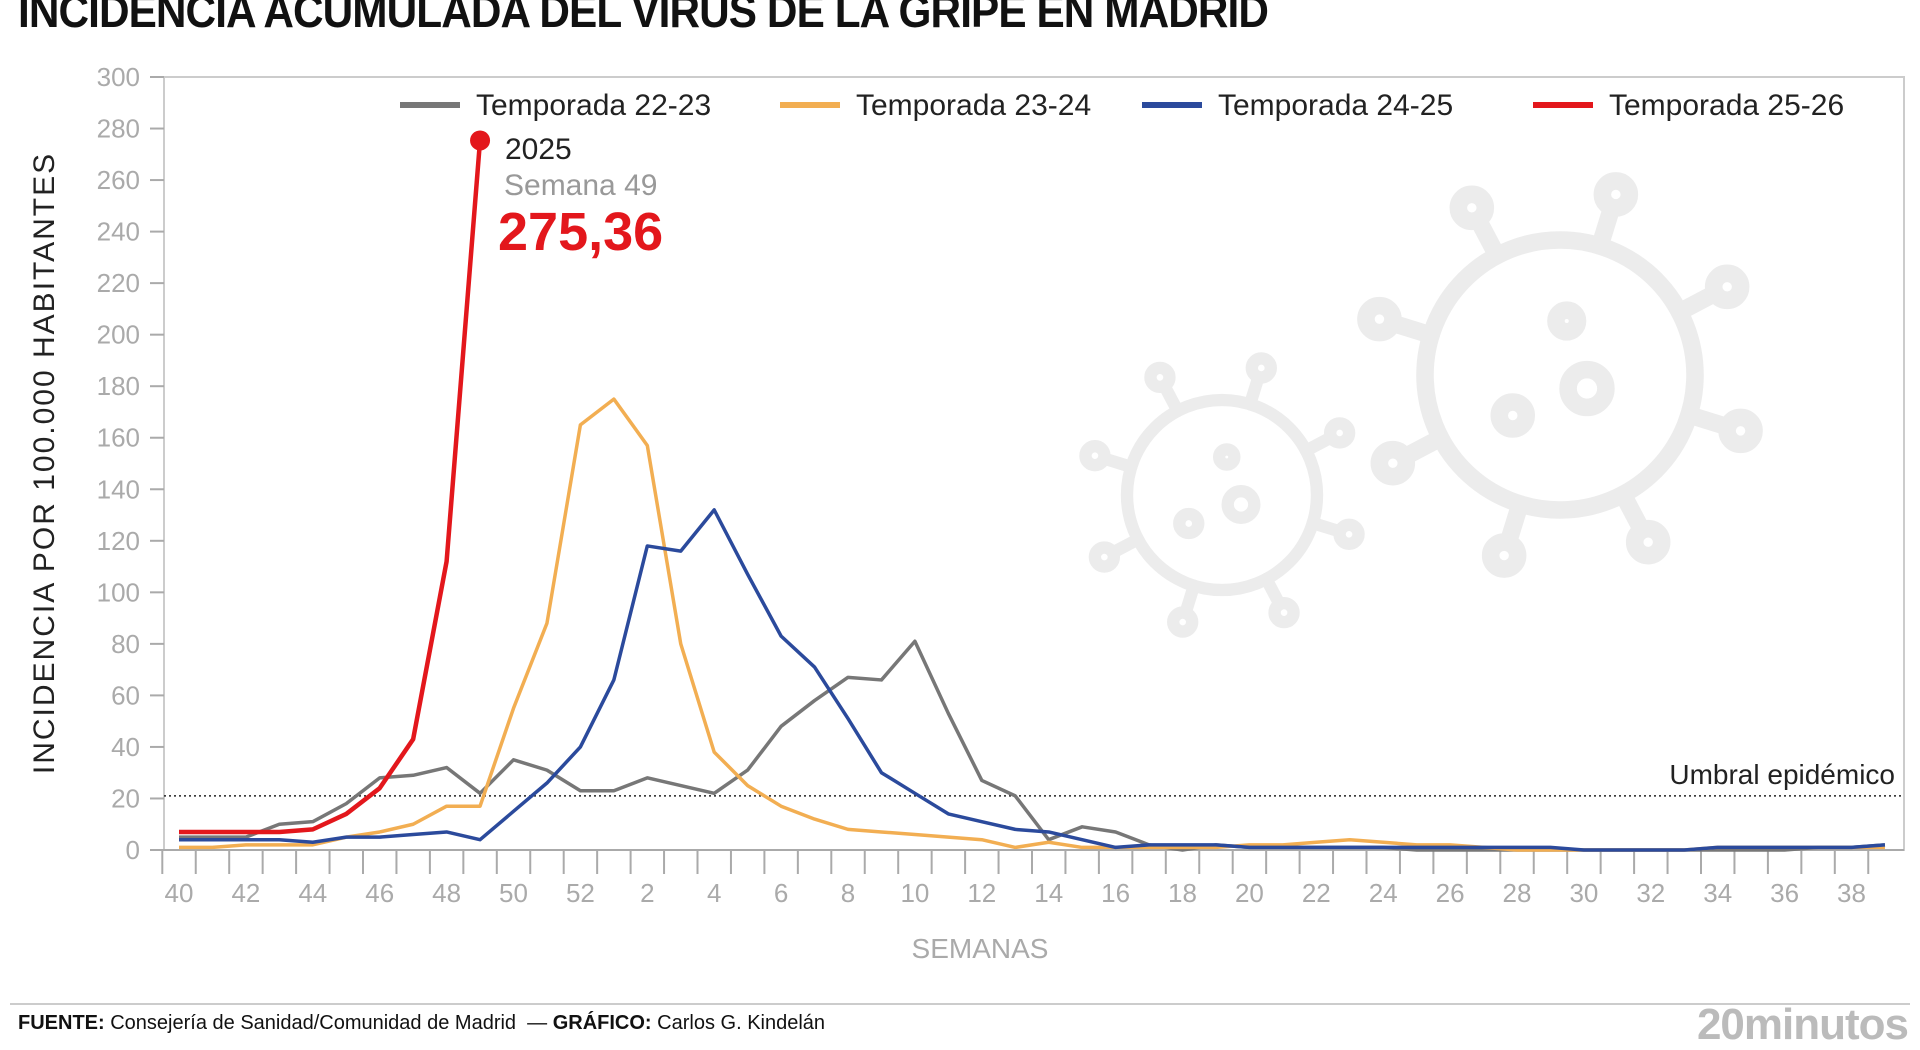 The width and height of the screenshot is (1920, 1050). I want to click on x-tick-label: 42, so click(245, 893).